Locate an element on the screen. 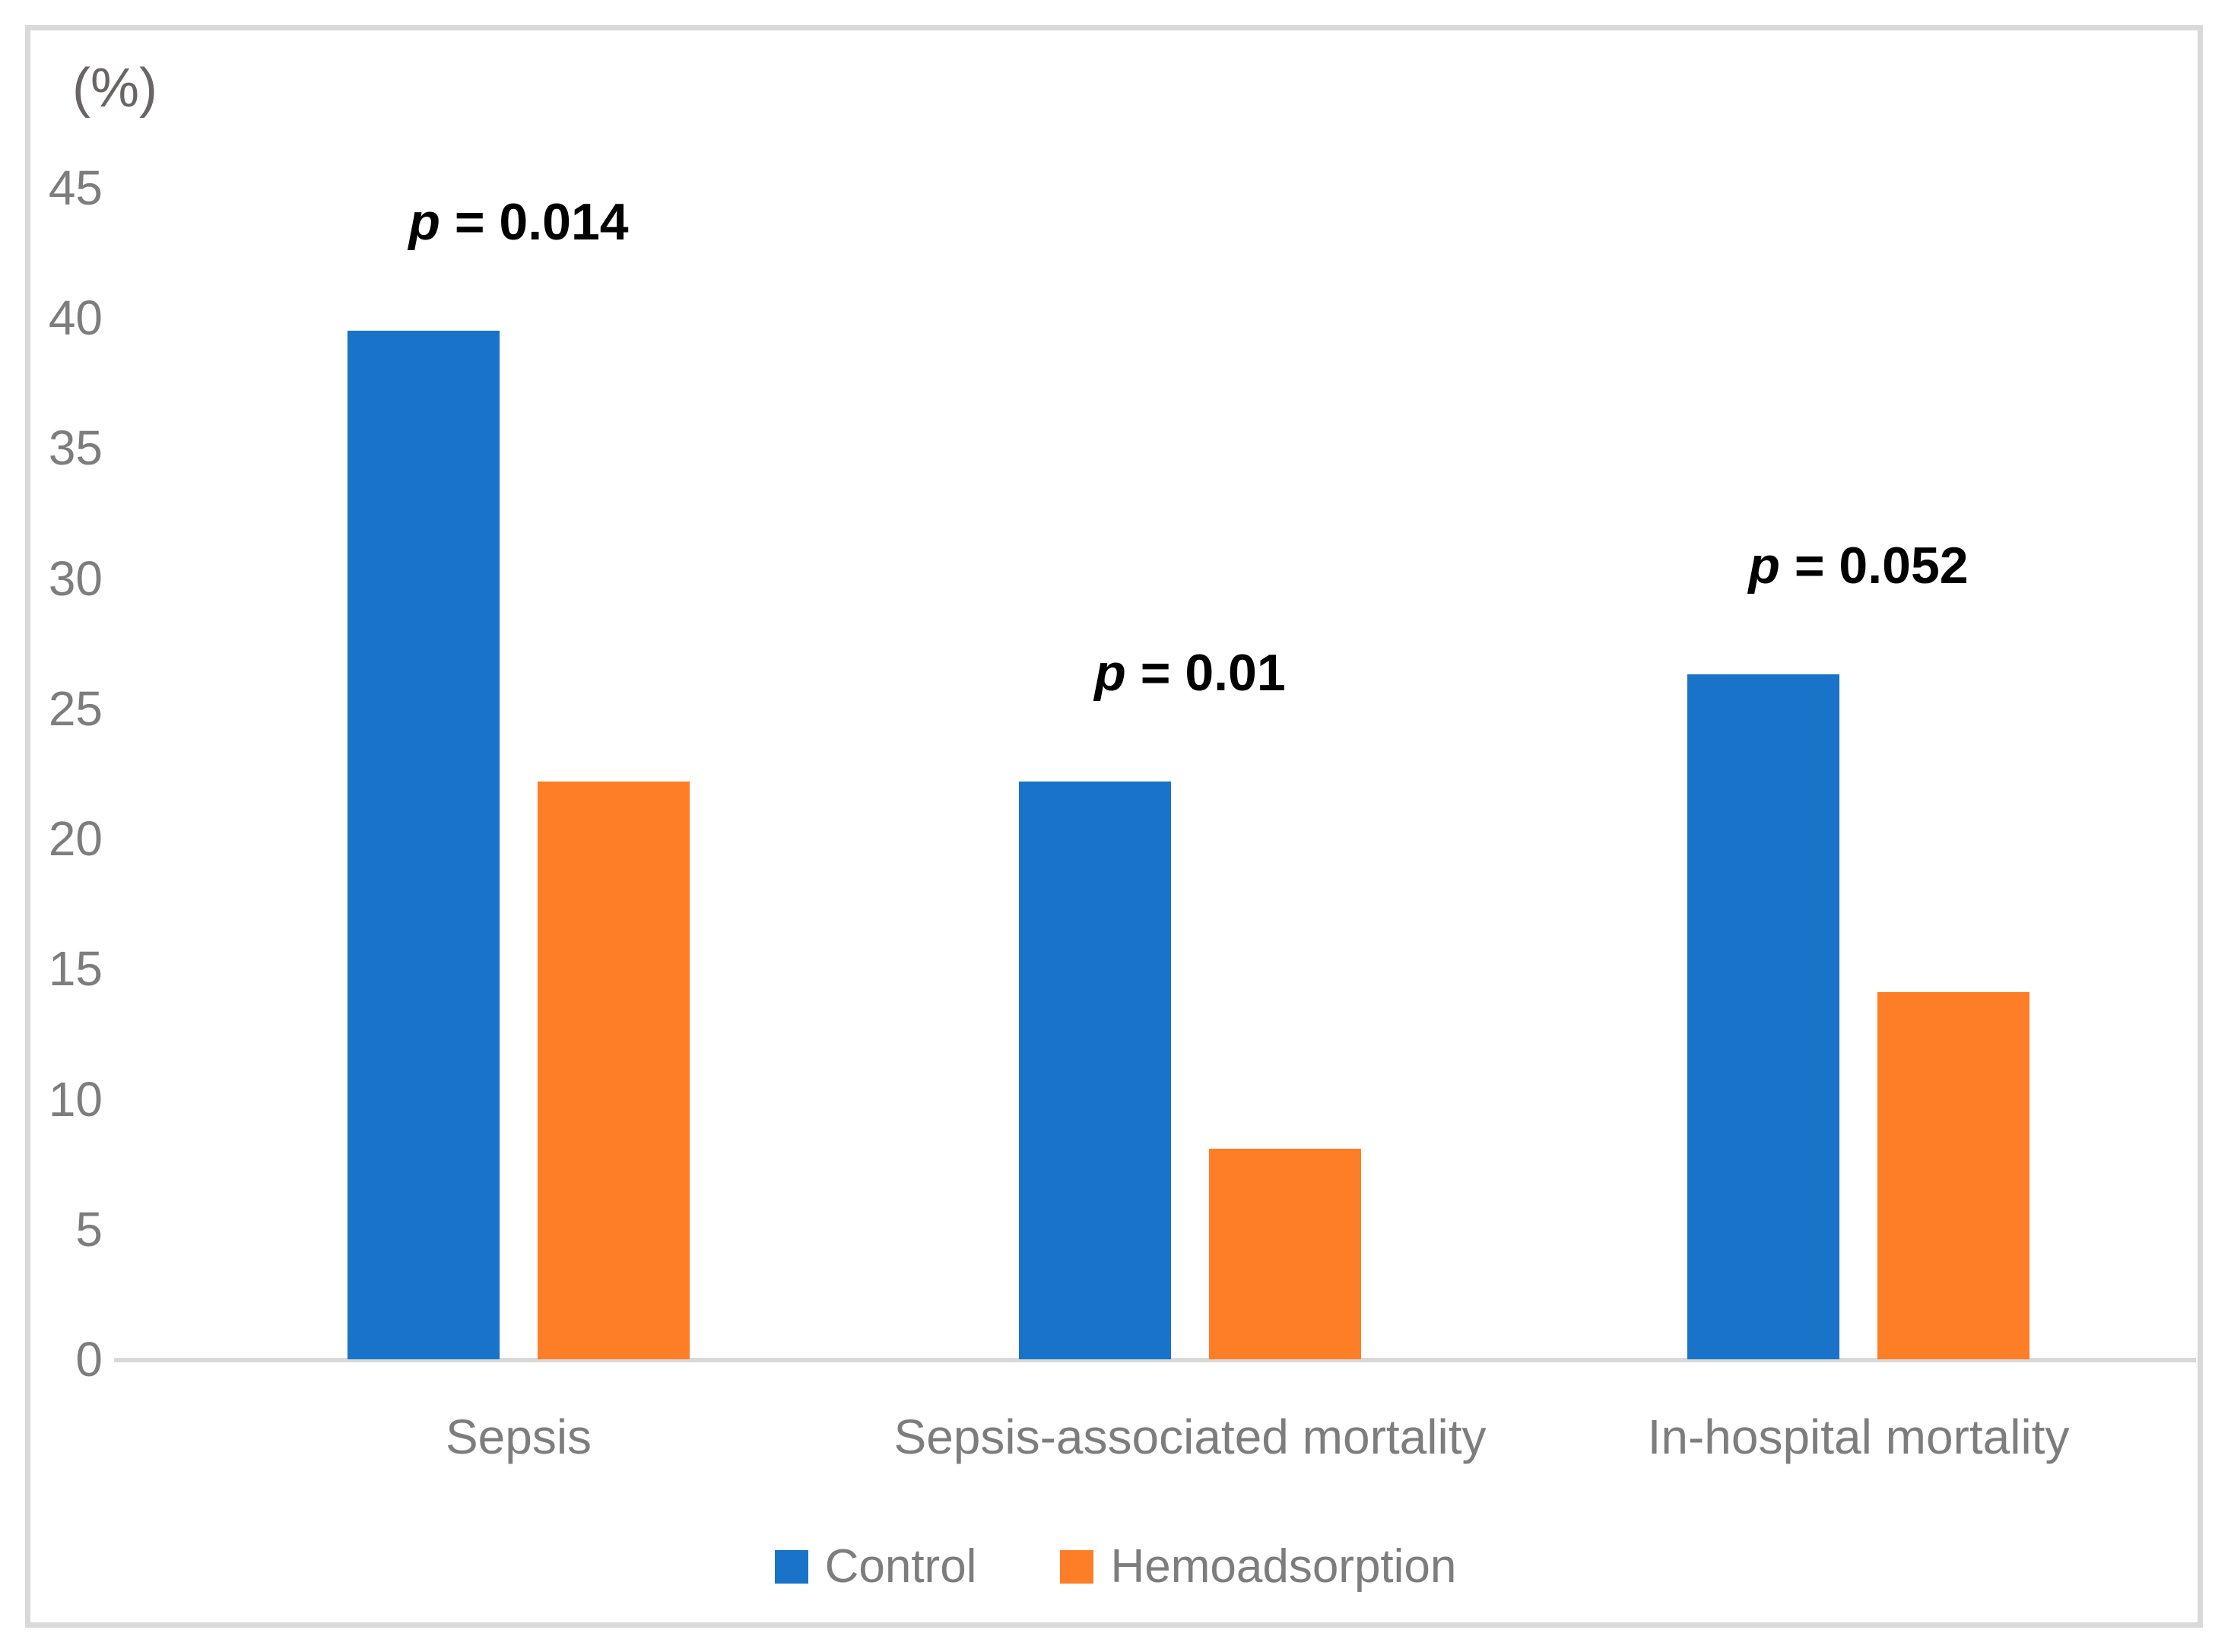  y-tick-label-15: 15 is located at coordinates (75, 969).